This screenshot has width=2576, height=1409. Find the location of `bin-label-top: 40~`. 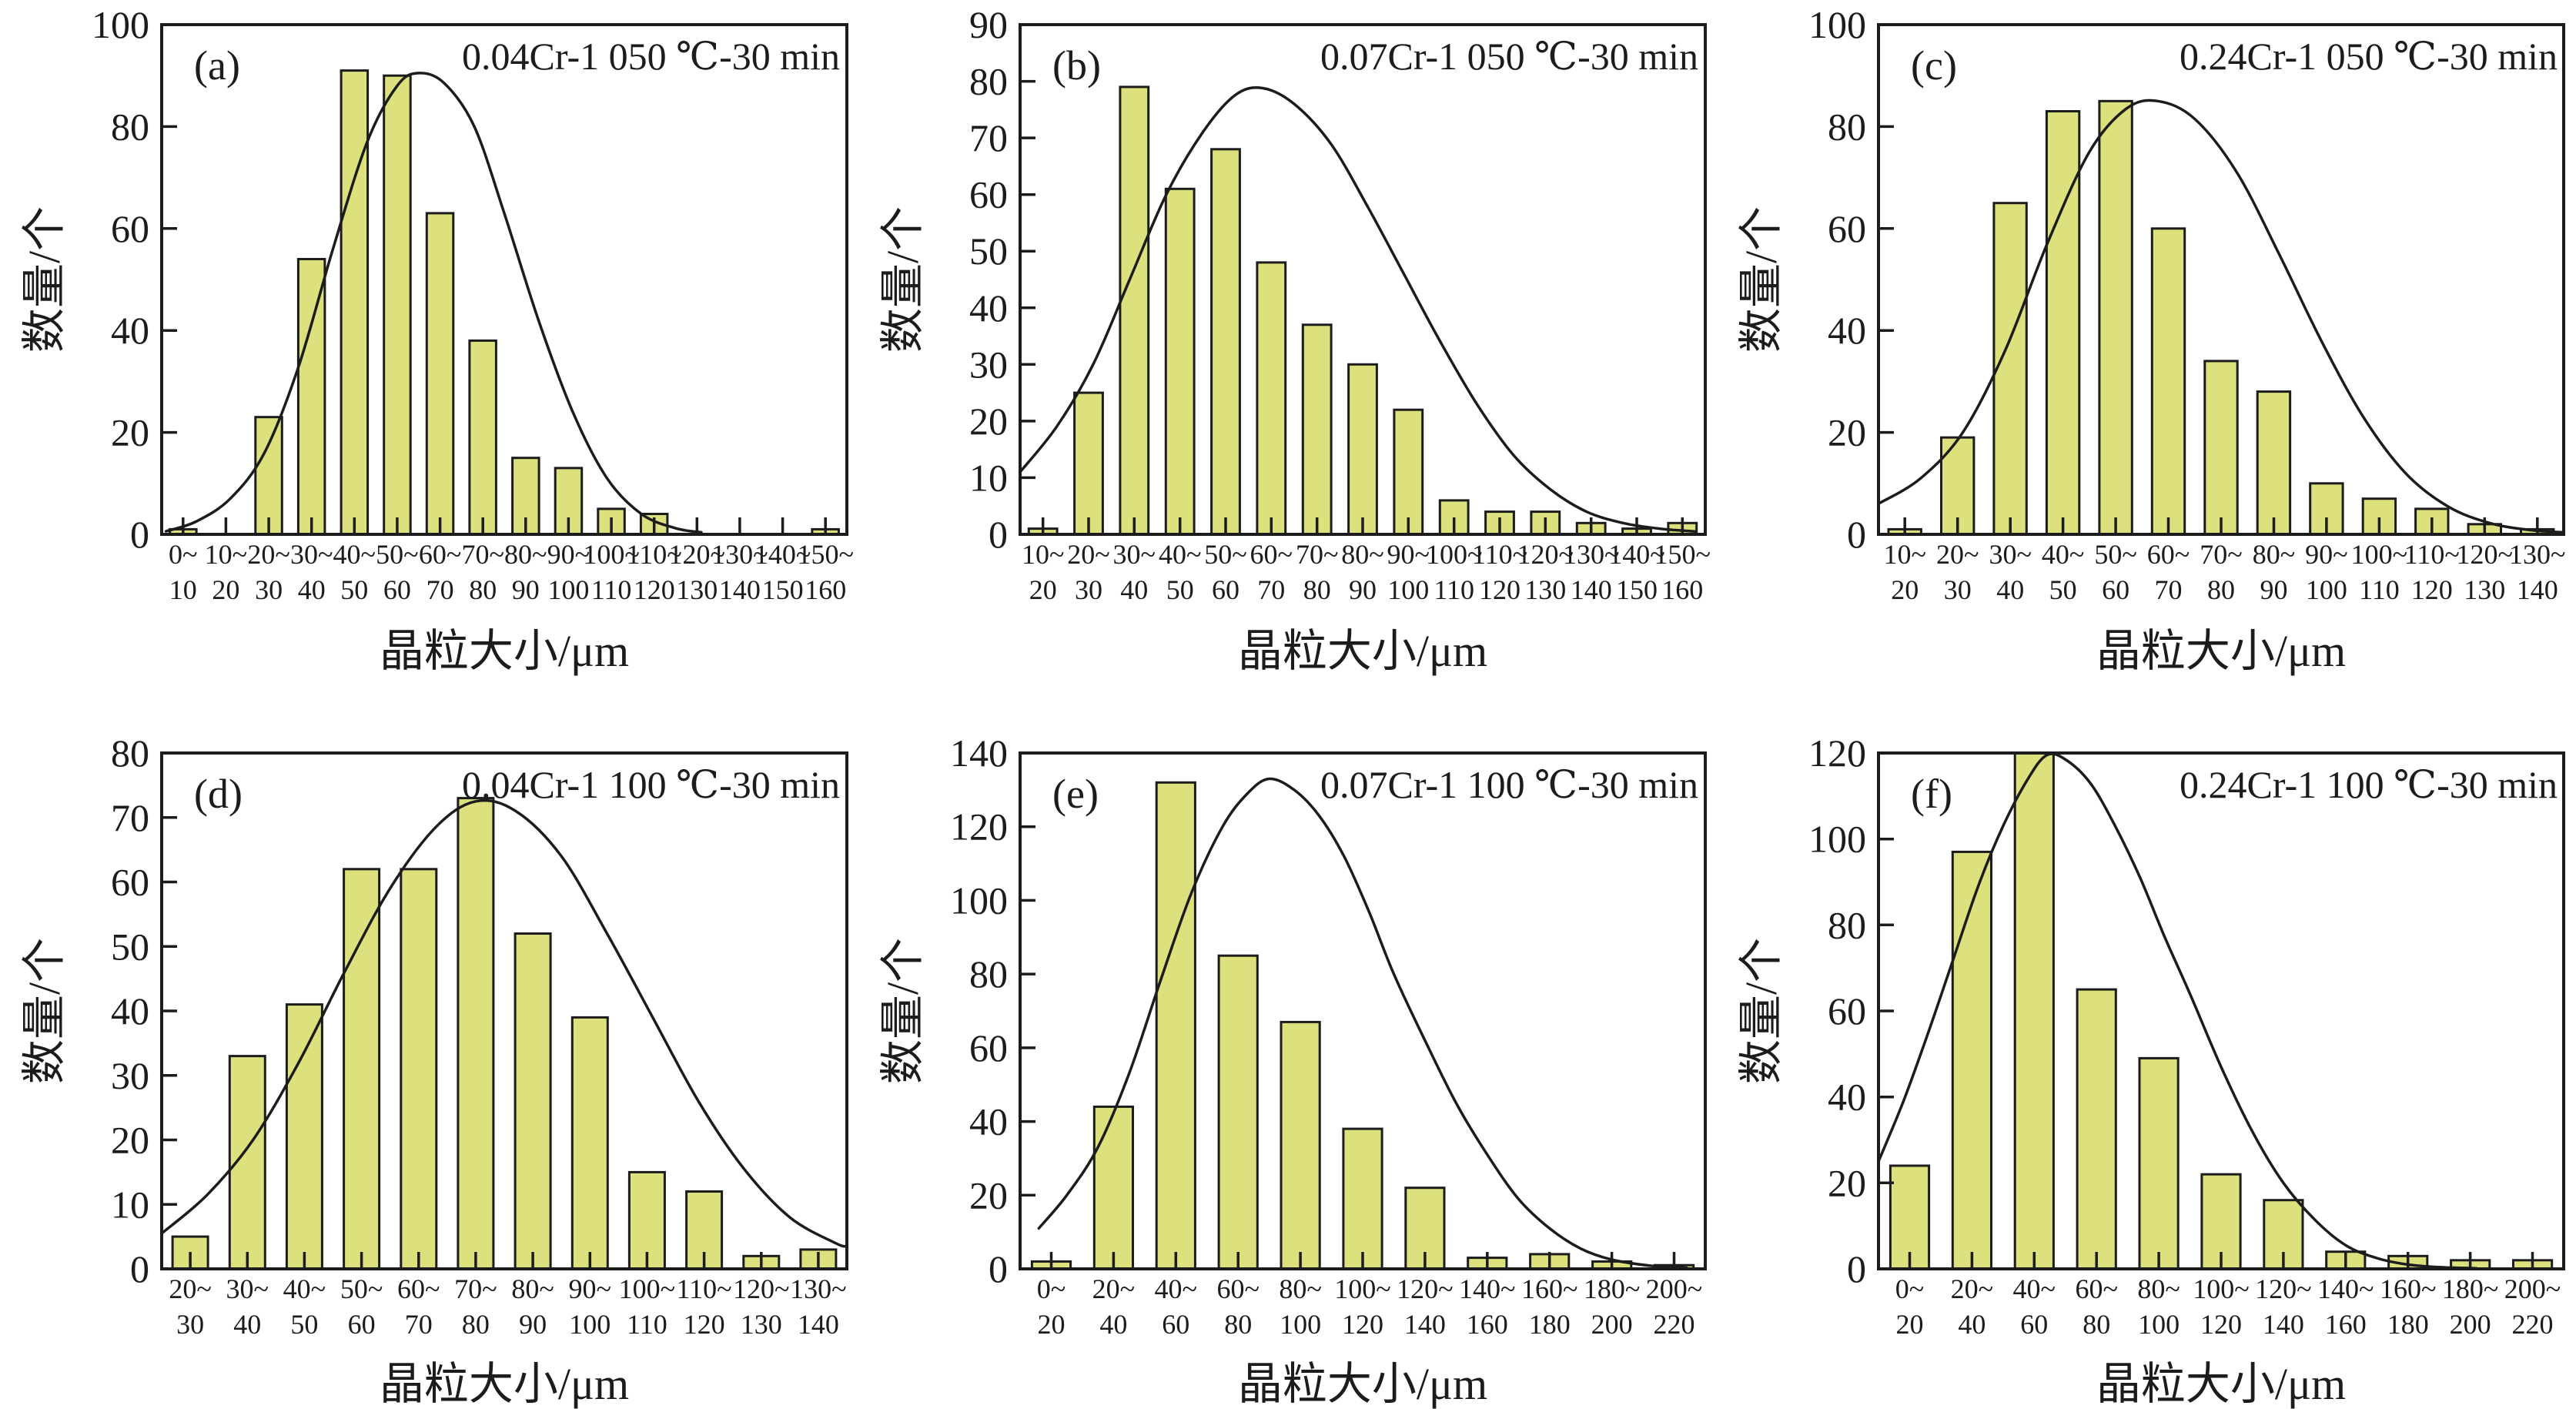

bin-label-top: 40~ is located at coordinates (354, 555).